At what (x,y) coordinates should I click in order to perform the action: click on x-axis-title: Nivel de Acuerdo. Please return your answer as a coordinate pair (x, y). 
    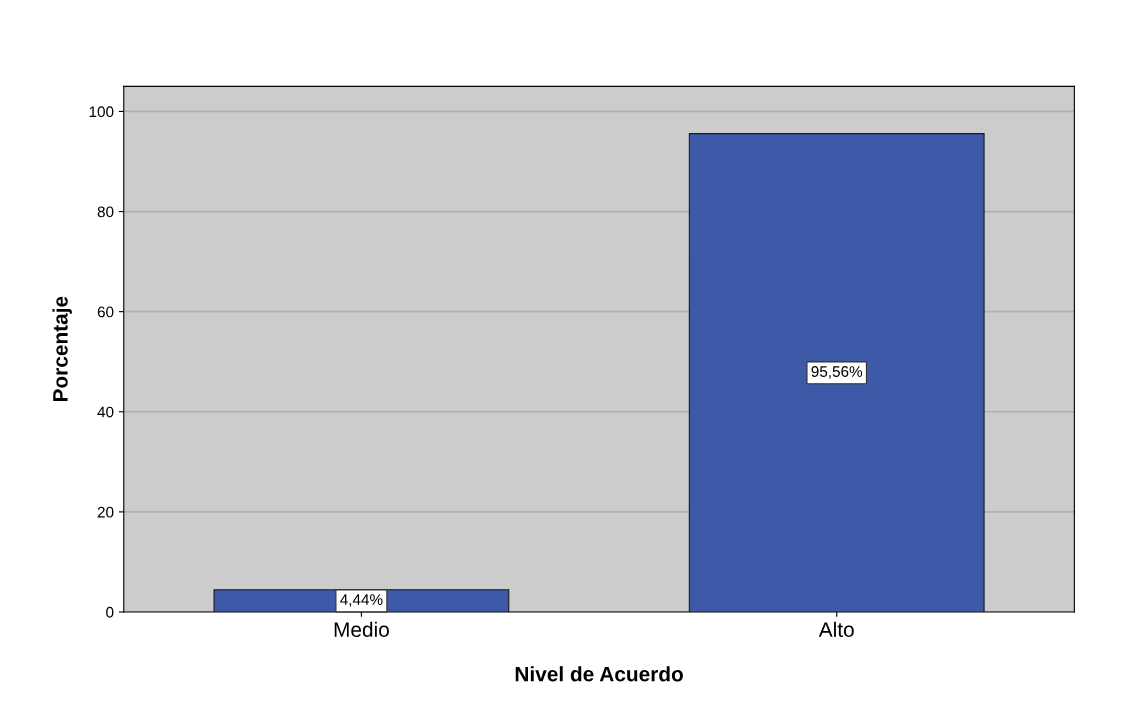
    Looking at the image, I should click on (599, 674).